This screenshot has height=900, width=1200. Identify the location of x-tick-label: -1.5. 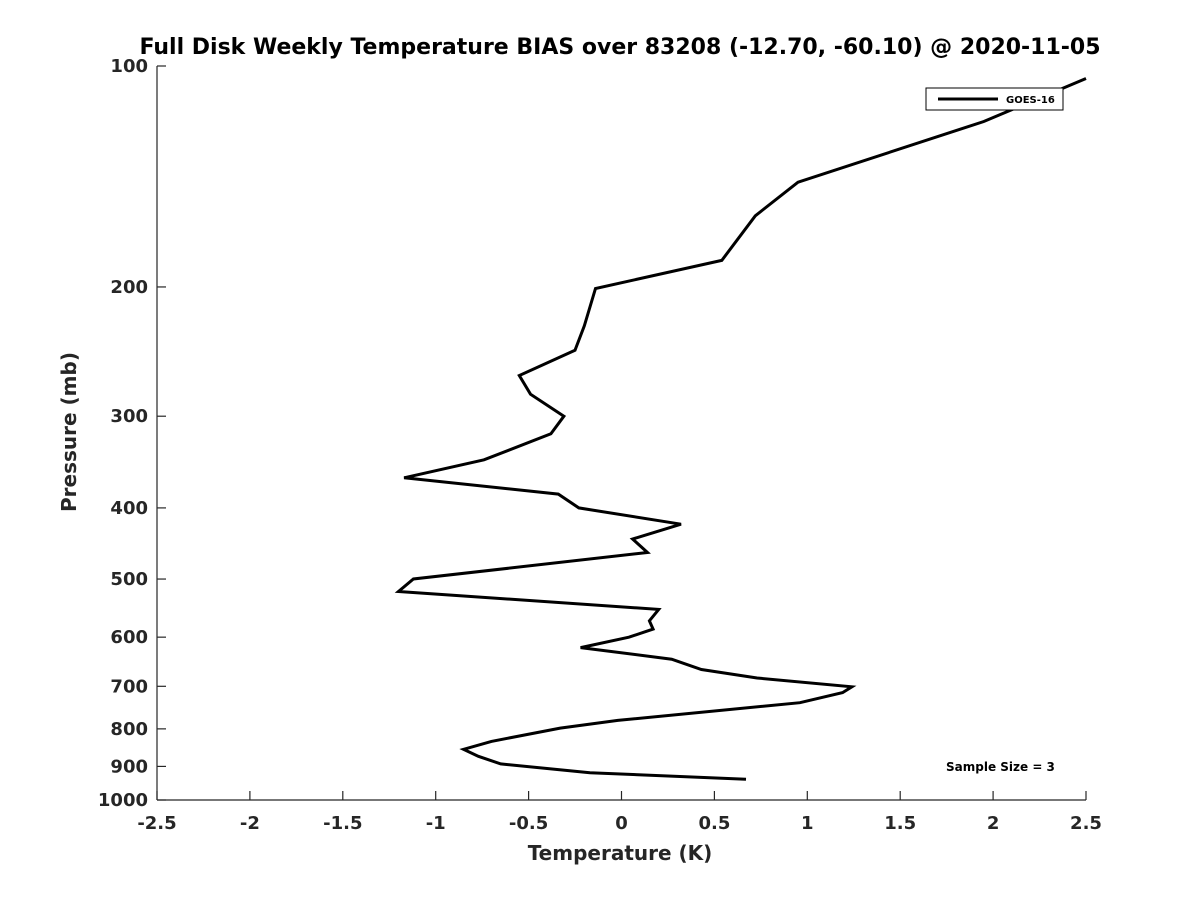
(342, 823).